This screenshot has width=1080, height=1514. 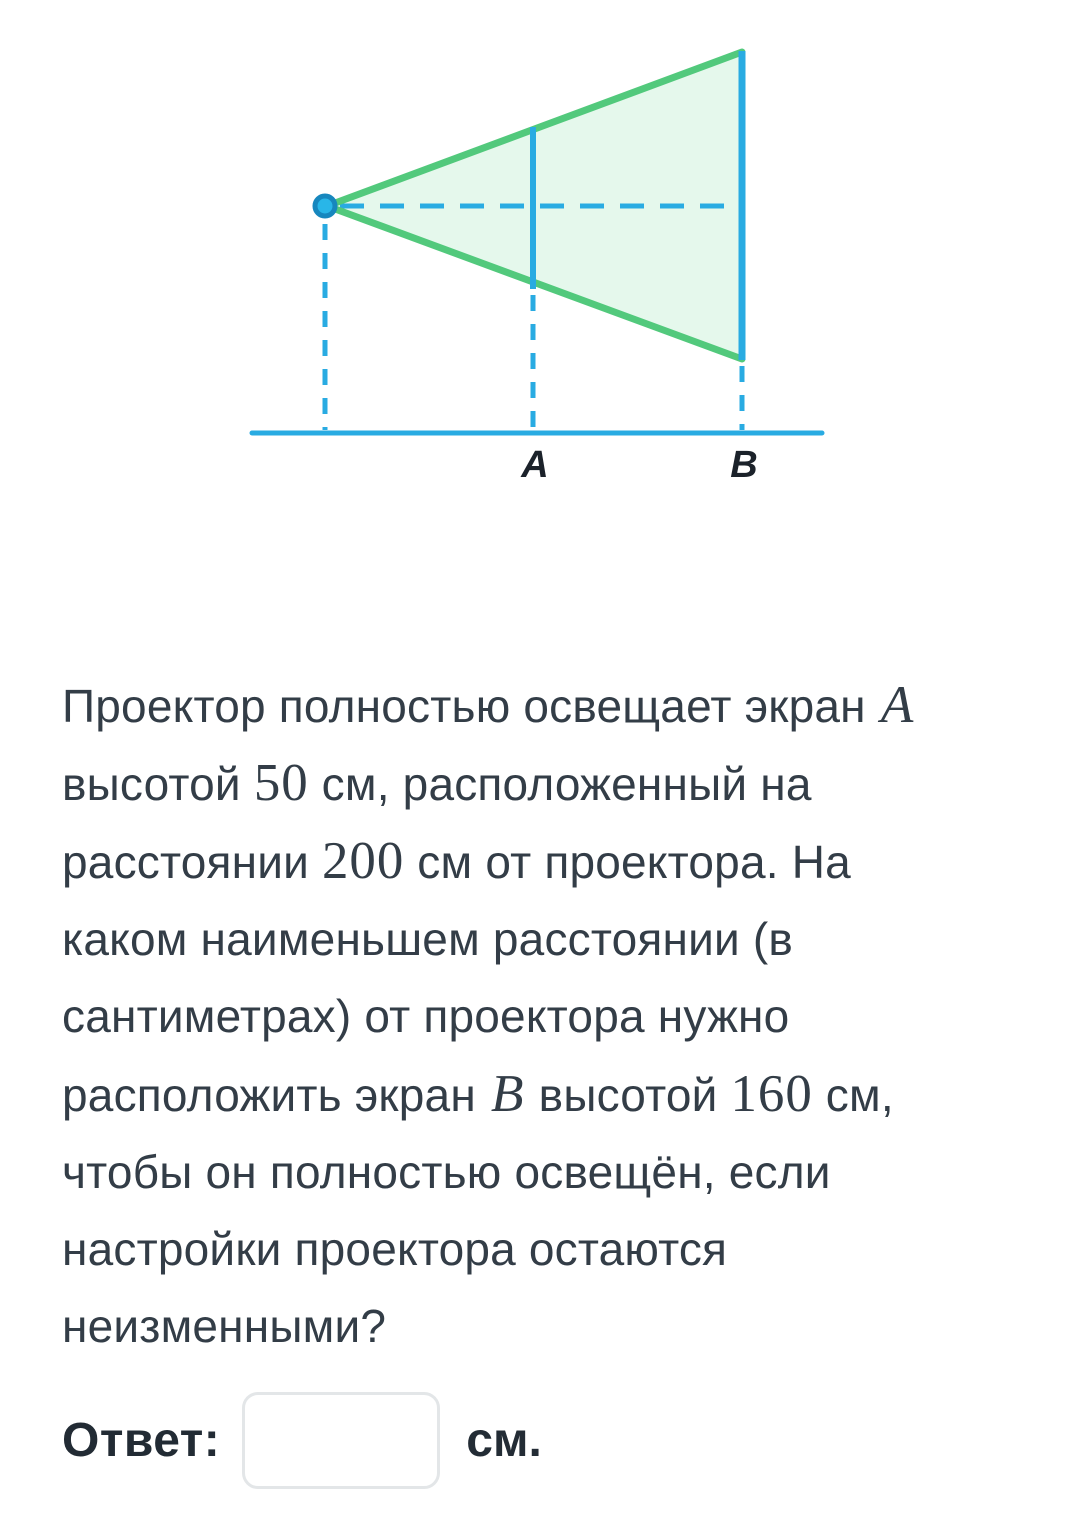 I want to click on problem-line: каком наименьшем расстоянии (в, so click(x=557, y=939).